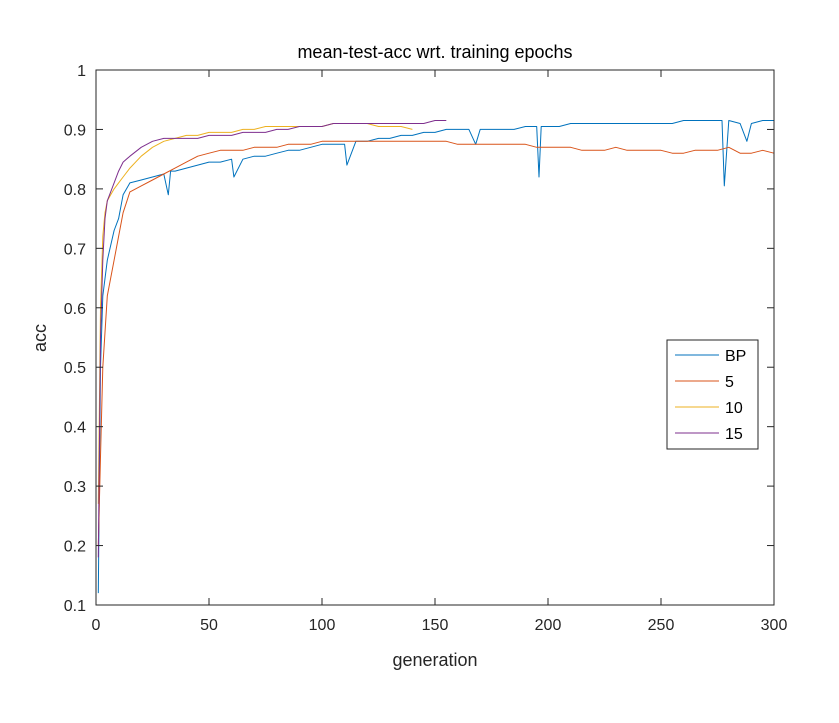 The width and height of the screenshot is (839, 723). What do you see at coordinates (75, 606) in the screenshot?
I see `y-tick-label: 0.1` at bounding box center [75, 606].